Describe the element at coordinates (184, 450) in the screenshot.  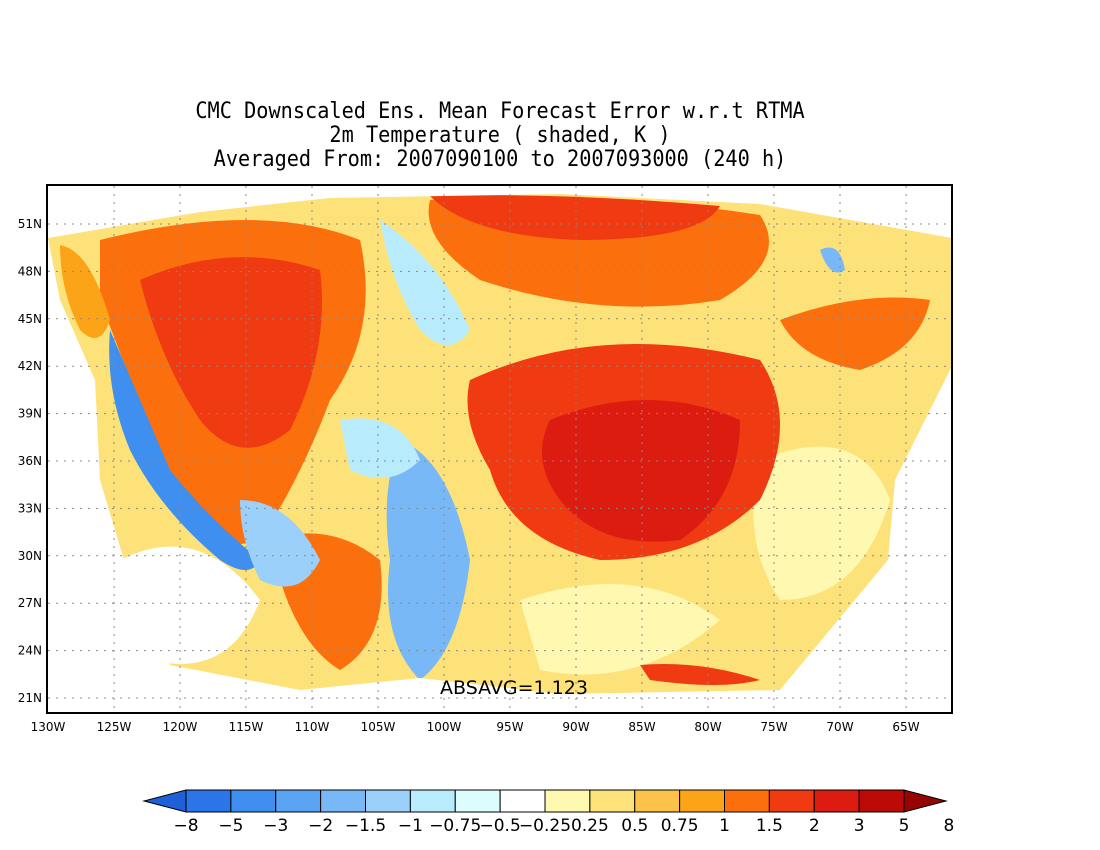
I see `field-cool-california-coast` at that location.